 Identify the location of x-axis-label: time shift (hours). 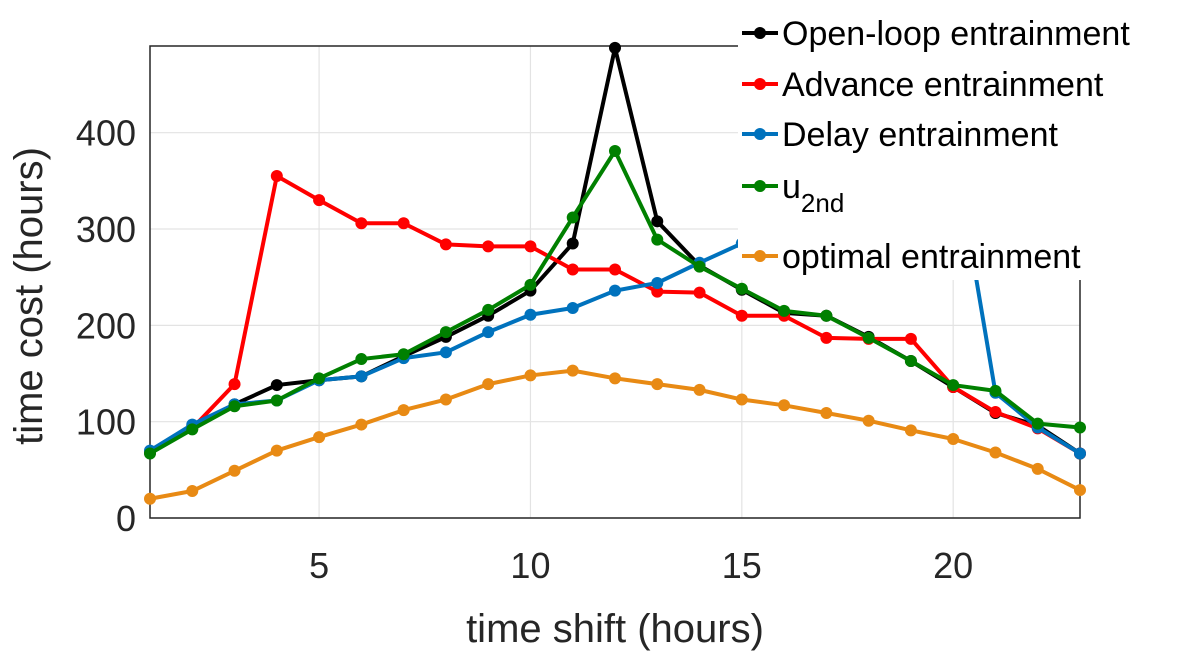
(615, 629).